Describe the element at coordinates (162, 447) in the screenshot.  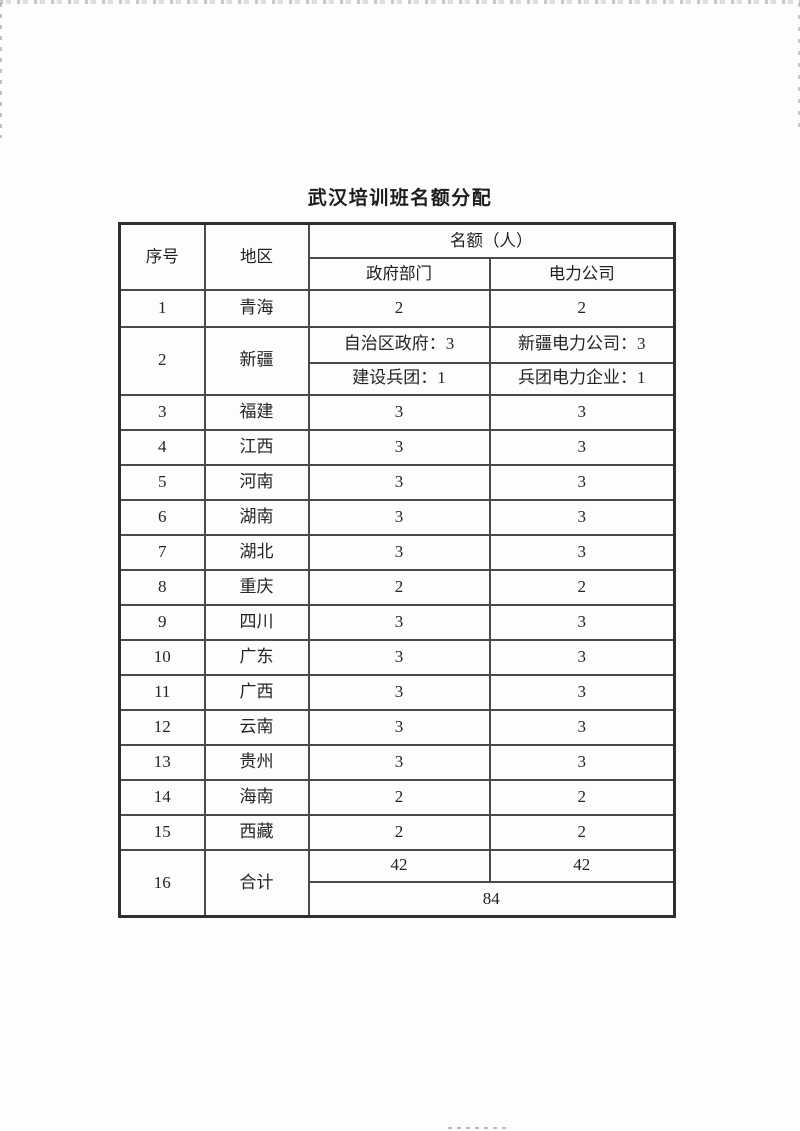
I see `cell-serial: 4` at that location.